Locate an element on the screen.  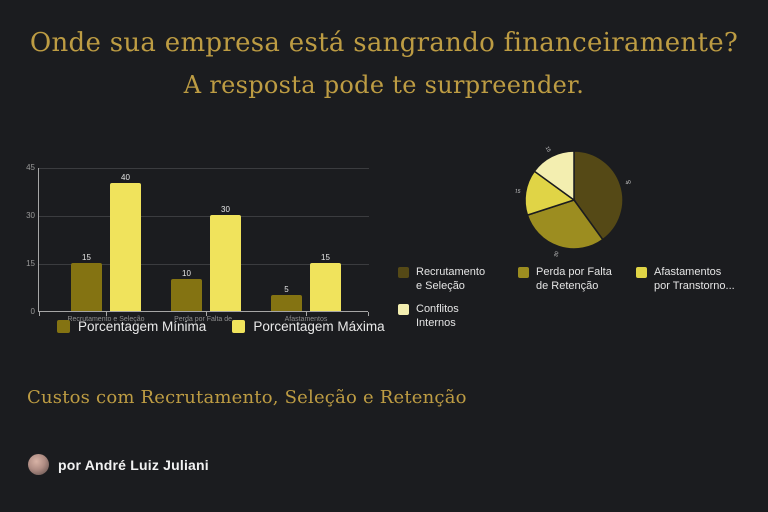
bar-legend-item-maxima: Porcentagem Máxima is located at coordinates (308, 326).